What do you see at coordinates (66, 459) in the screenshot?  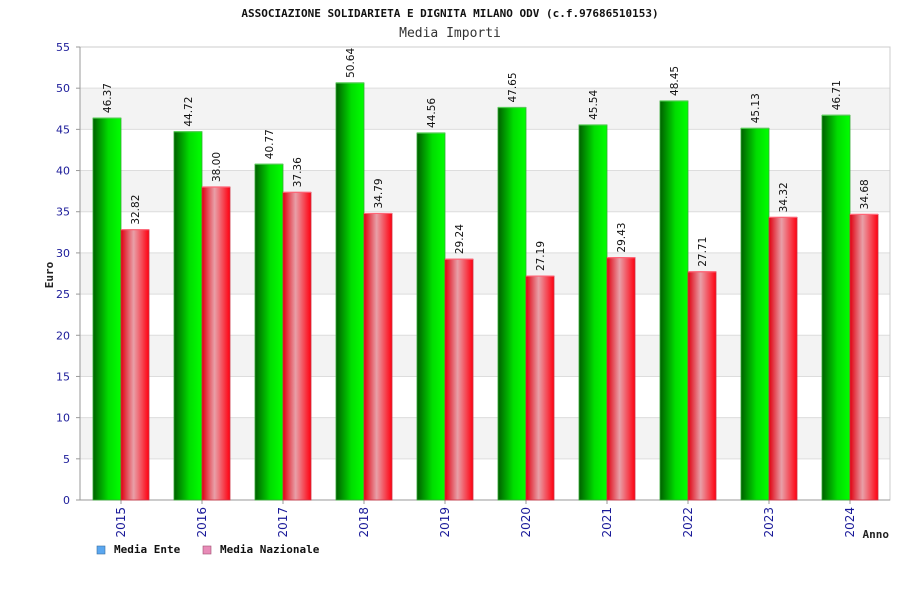 I see `y-tick-label: 5` at bounding box center [66, 459].